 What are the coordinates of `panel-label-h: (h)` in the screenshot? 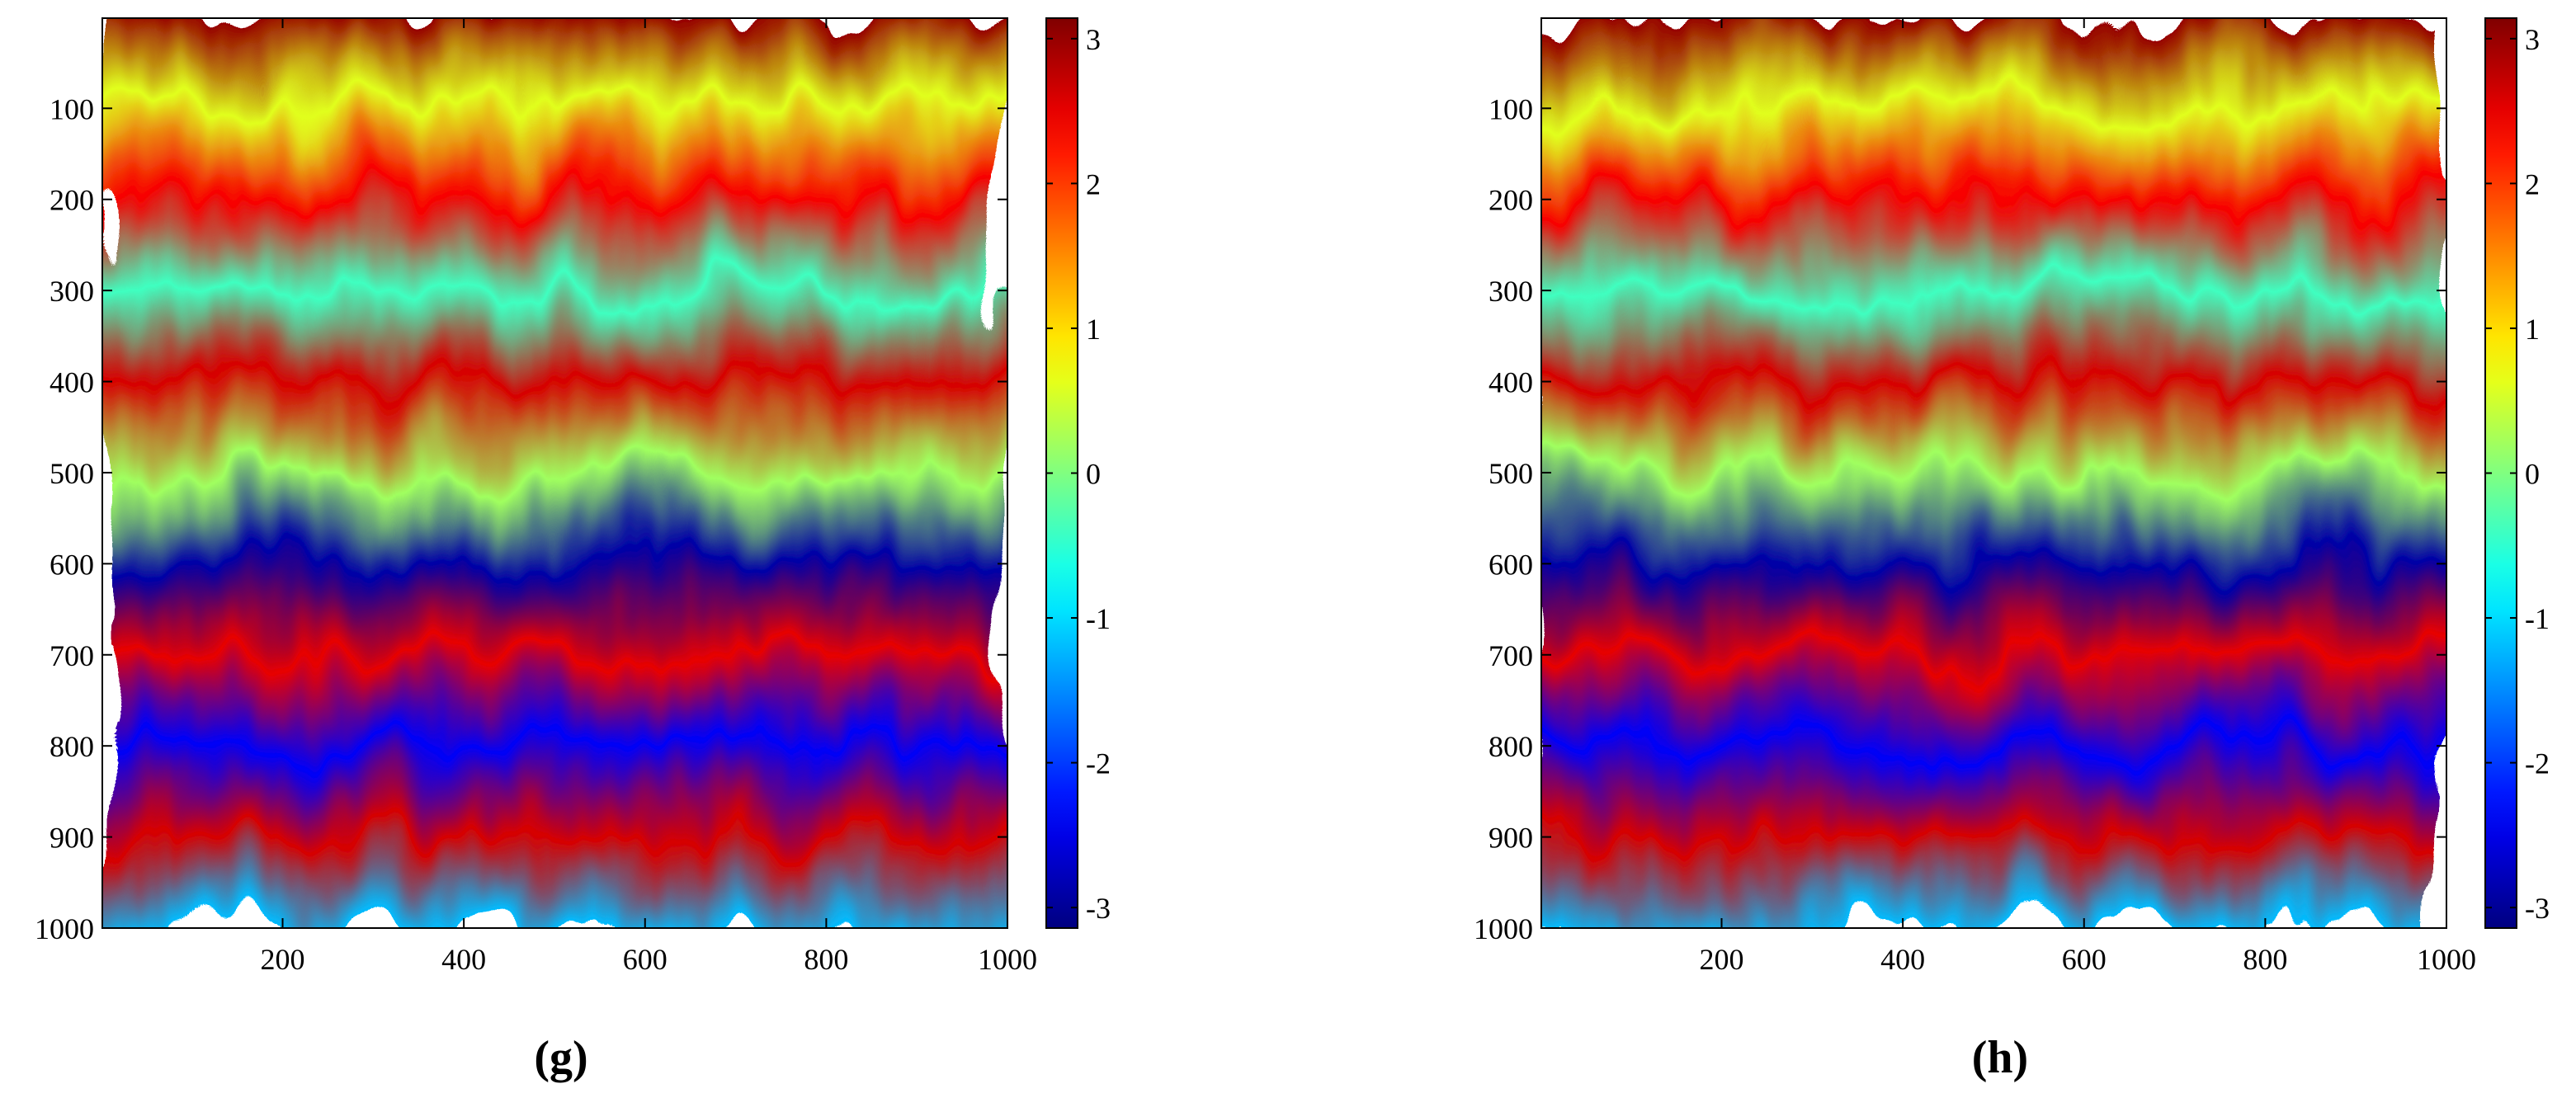 It's located at (2000, 1057).